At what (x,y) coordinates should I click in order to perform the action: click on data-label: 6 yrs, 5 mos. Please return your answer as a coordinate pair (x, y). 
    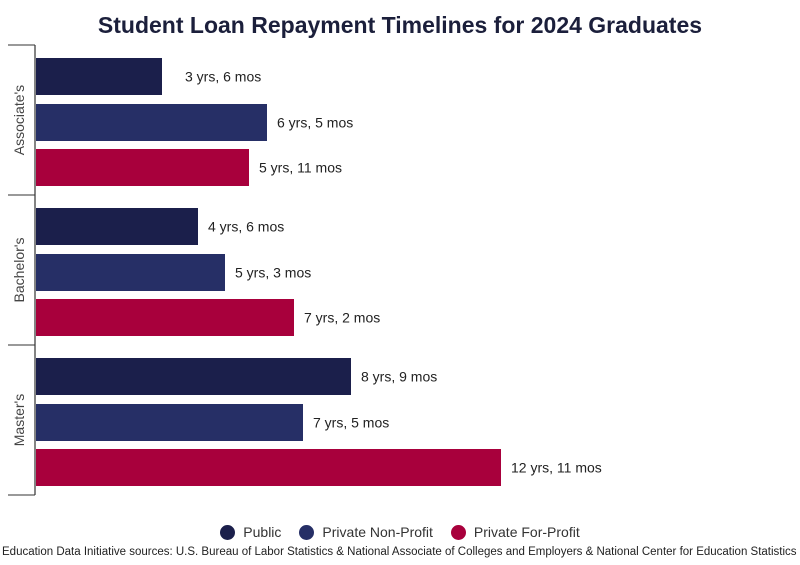
    Looking at the image, I should click on (315, 123).